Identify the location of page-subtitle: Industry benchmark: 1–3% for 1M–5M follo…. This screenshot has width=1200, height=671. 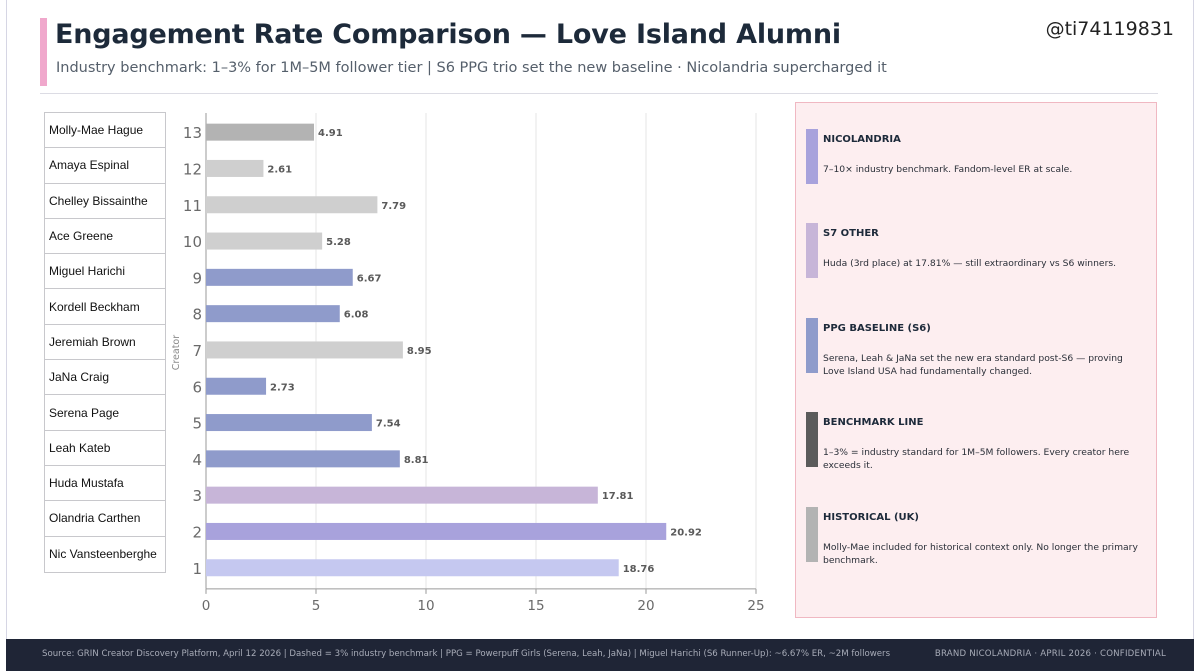
(471, 68).